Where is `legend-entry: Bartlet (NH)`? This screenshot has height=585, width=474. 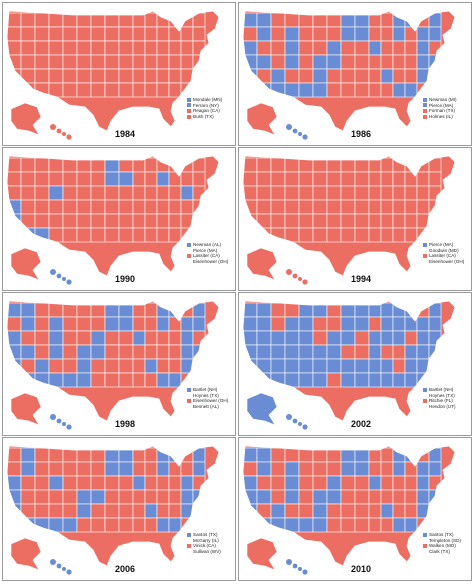 legend-entry: Bartlet (NH) is located at coordinates (207, 390).